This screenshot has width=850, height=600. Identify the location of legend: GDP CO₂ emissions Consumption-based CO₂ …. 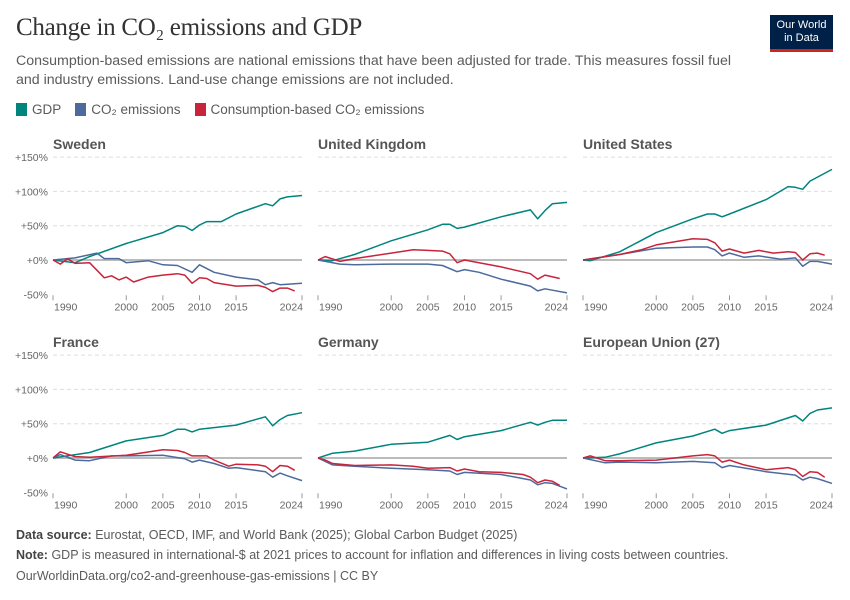
(220, 109).